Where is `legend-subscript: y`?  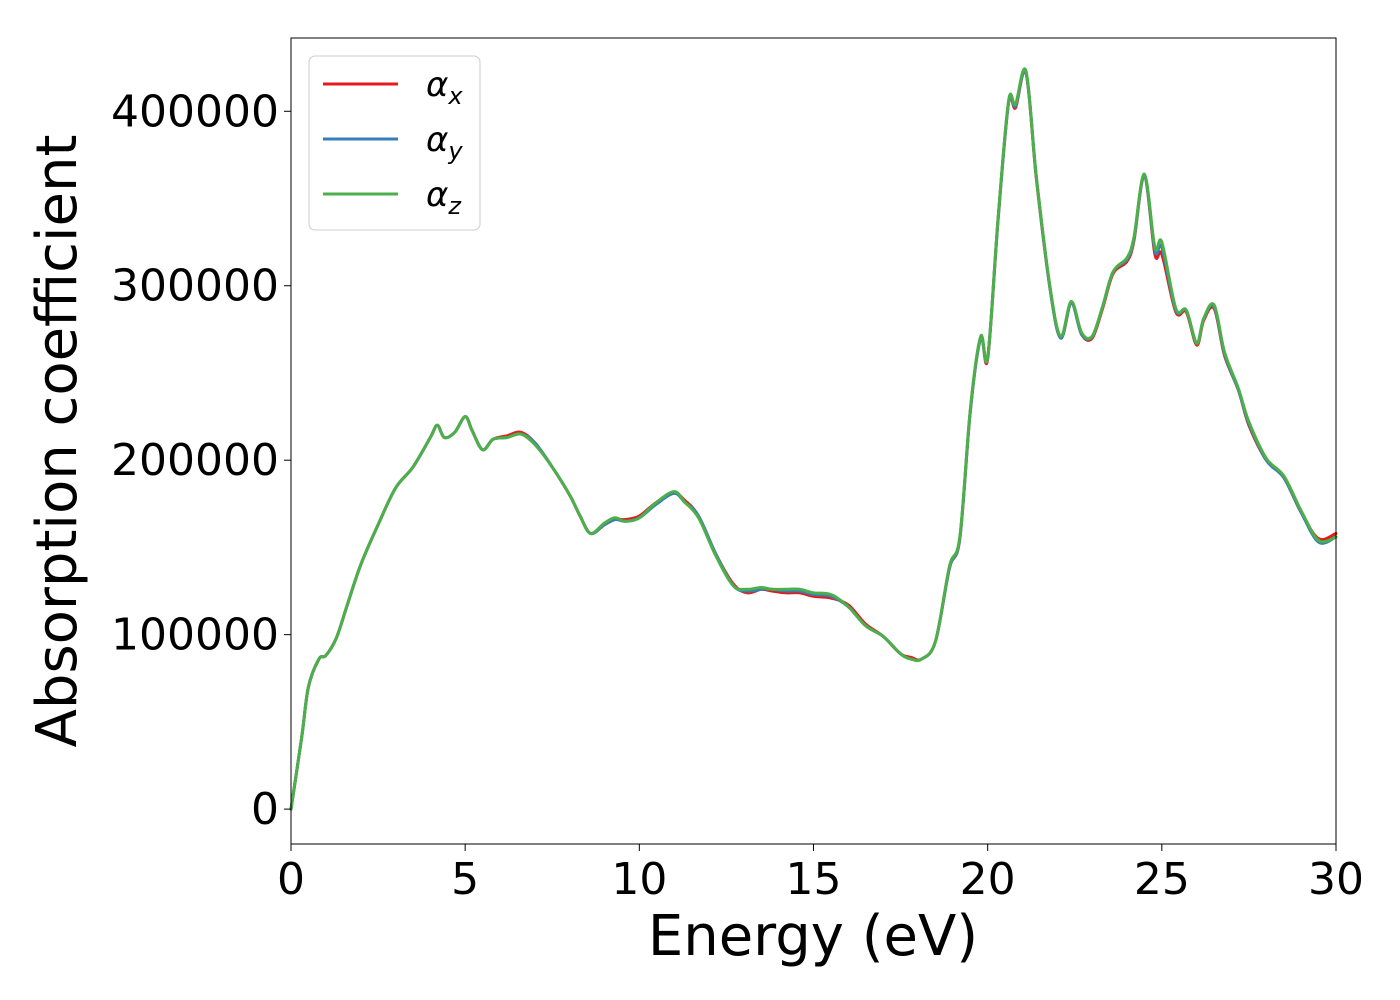
legend-subscript: y is located at coordinates (455, 151).